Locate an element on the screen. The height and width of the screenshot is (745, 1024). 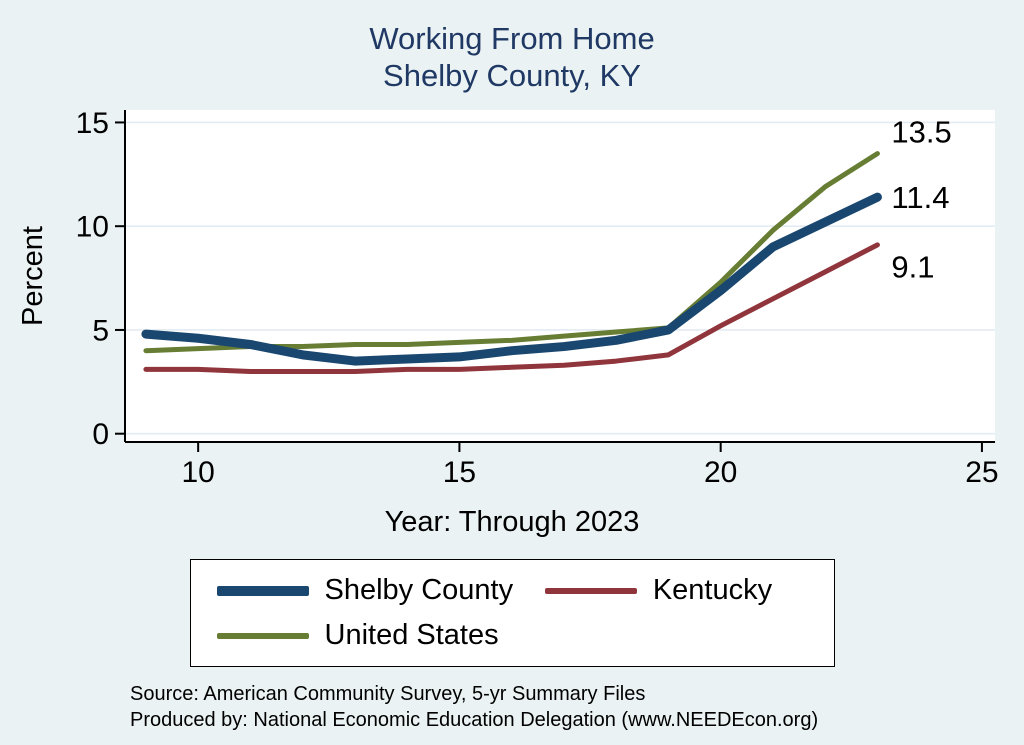
y-tick-label: 10 is located at coordinates (92, 227).